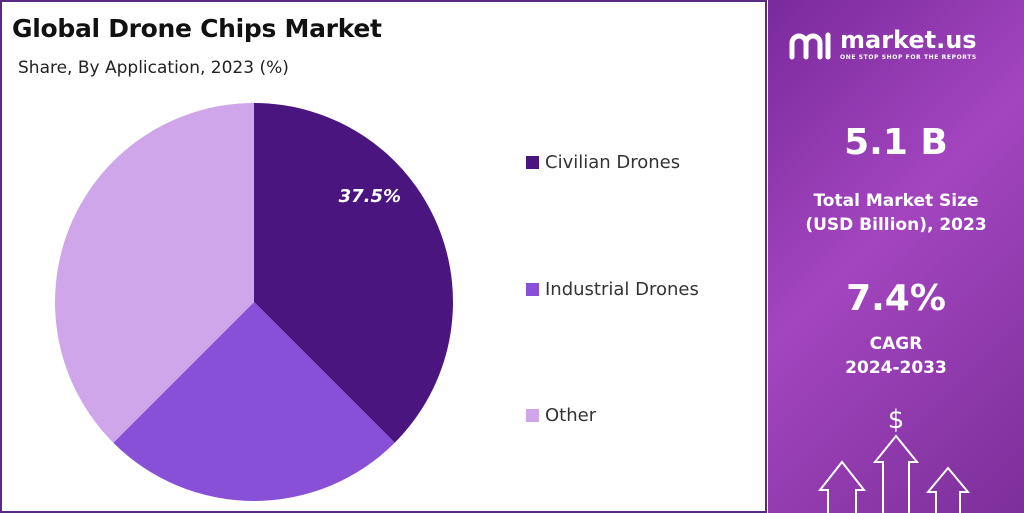 Image resolution: width=1024 pixels, height=513 pixels. I want to click on cagr-value: 7.4%, so click(896, 298).